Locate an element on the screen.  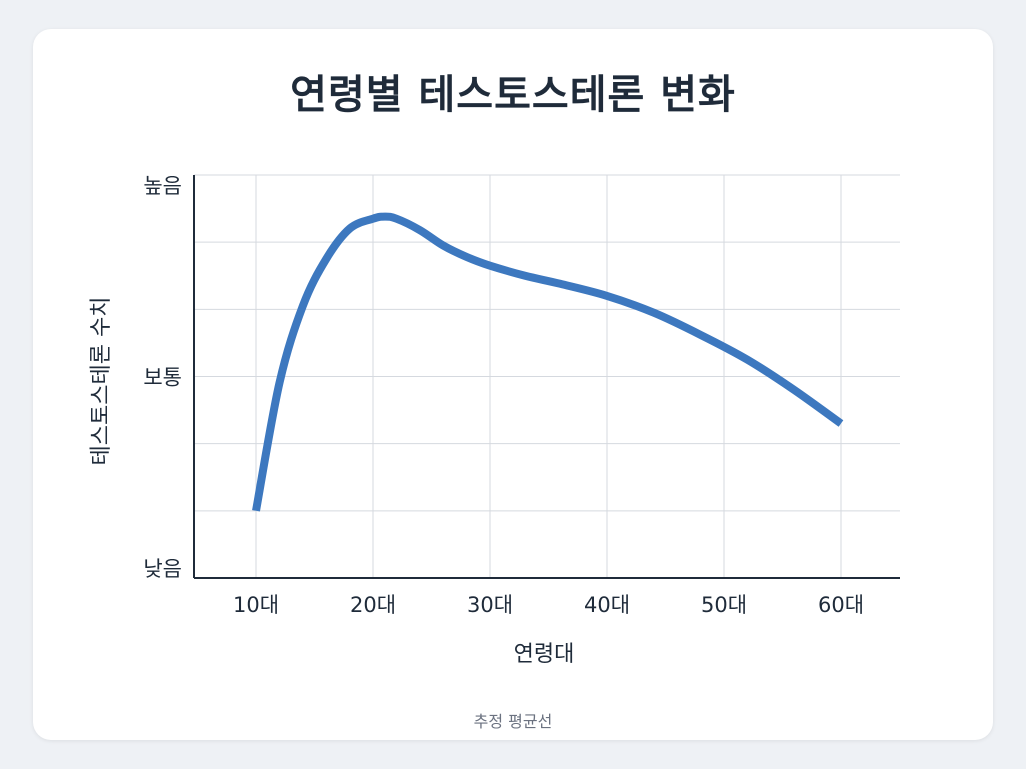
x-tick-label: 30대 is located at coordinates (490, 605).